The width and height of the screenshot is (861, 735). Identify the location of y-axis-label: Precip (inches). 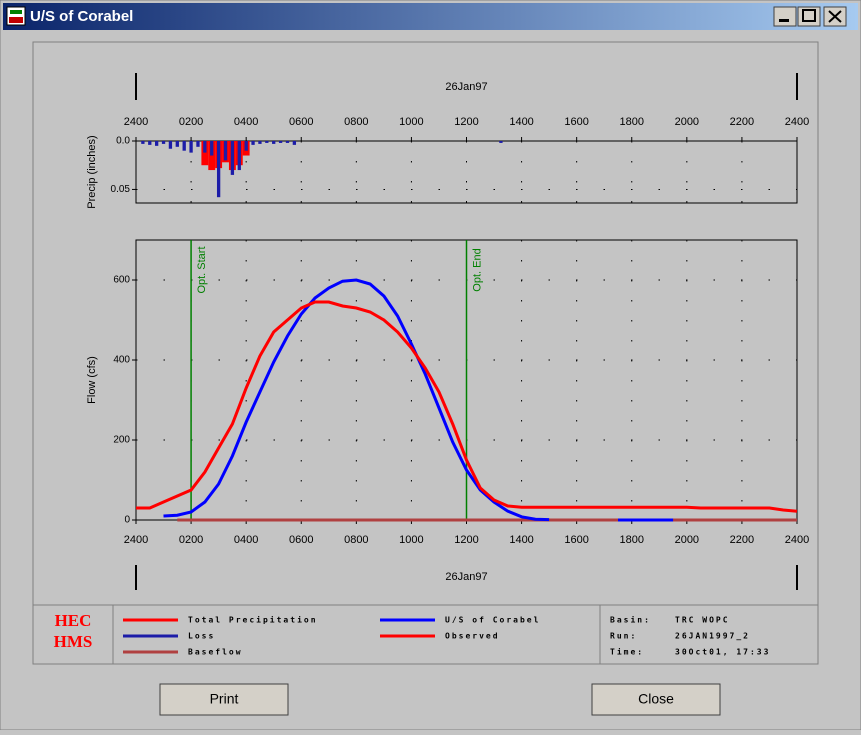
(92, 171).